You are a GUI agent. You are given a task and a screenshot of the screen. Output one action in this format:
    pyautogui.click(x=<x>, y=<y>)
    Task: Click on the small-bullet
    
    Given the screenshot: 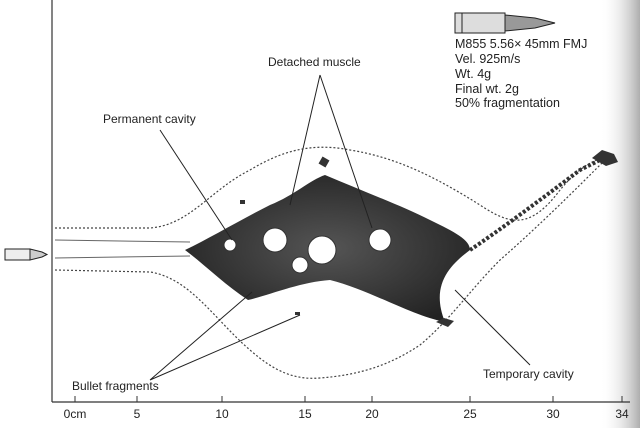 What is the action you would take?
    pyautogui.click(x=26, y=254)
    